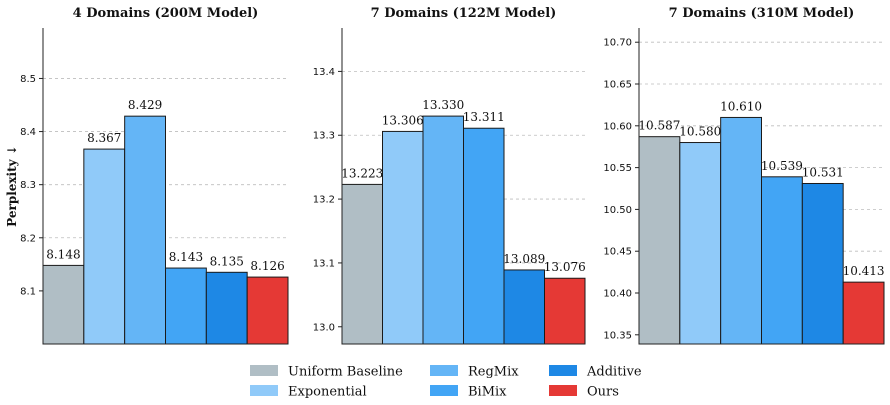 The height and width of the screenshot is (405, 890). Describe the element at coordinates (864, 271) in the screenshot. I see `data-label: 10.413` at that location.